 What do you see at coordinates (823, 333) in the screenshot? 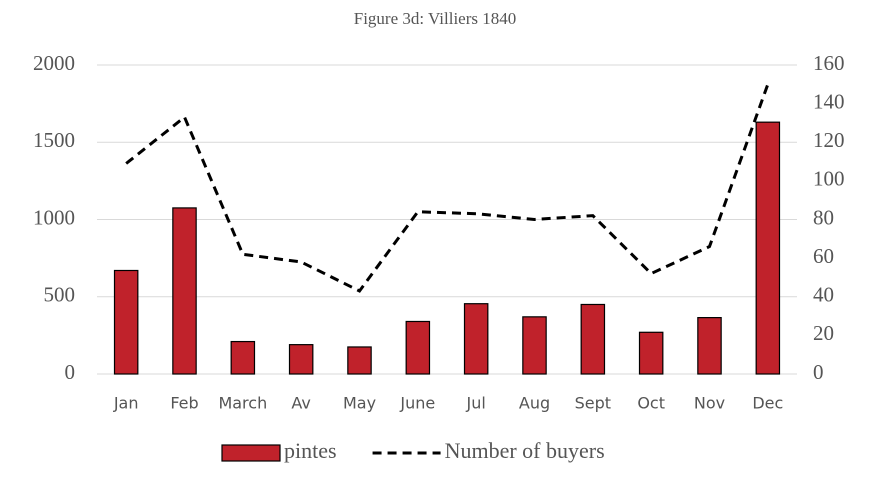
I see `y2-tick-label: 20` at bounding box center [823, 333].